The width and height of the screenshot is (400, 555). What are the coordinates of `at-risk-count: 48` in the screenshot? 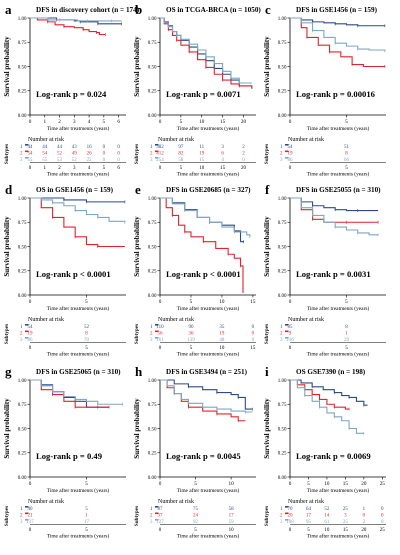 It's located at (222, 340).